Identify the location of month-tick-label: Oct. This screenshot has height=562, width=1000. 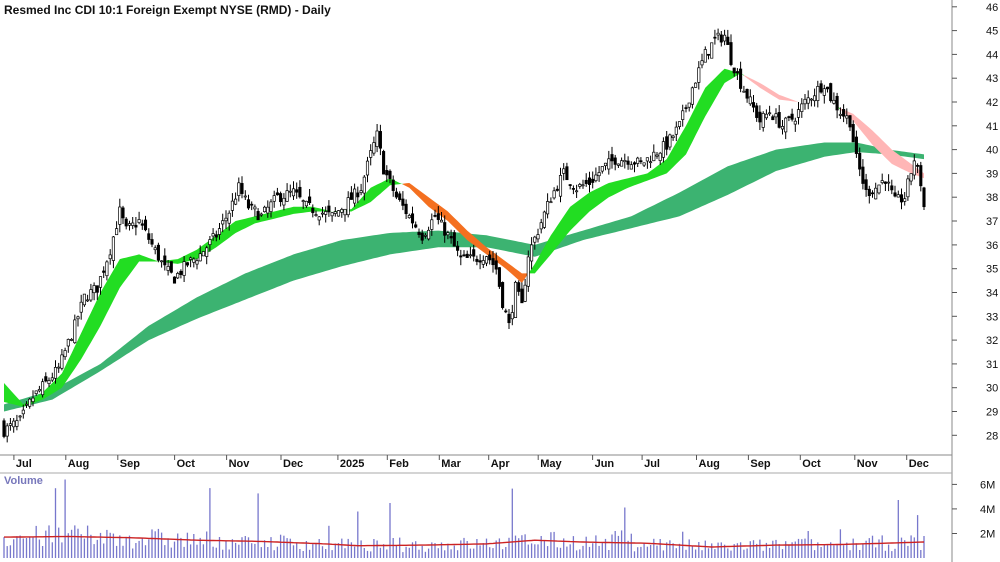
(811, 464).